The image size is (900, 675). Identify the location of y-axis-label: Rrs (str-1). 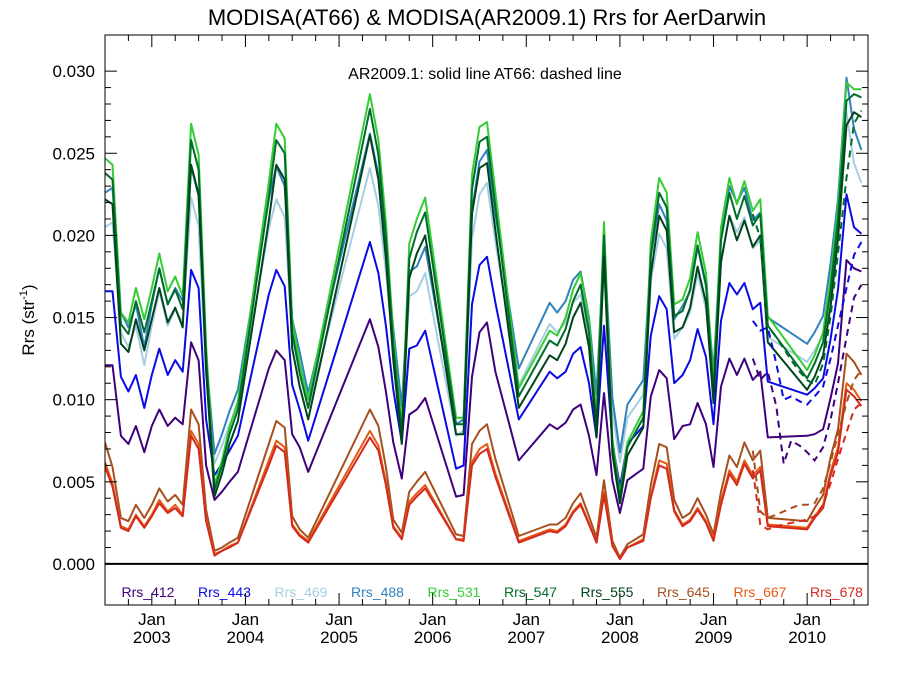
(28, 319).